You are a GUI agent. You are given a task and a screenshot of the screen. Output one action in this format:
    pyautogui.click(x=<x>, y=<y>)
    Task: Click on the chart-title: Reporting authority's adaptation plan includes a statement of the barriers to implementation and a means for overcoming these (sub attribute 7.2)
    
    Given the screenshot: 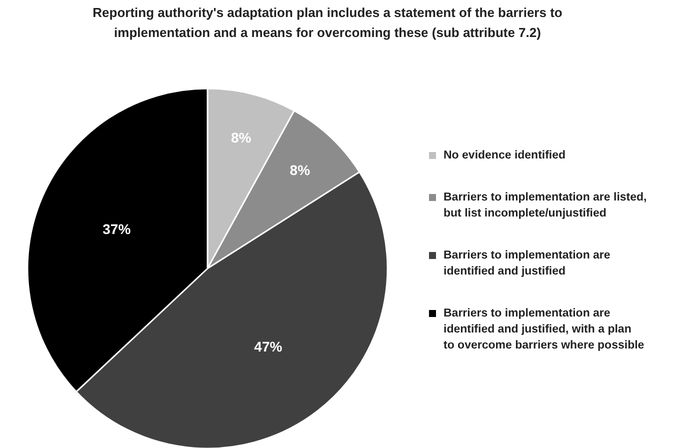 What is the action you would take?
    pyautogui.click(x=327, y=22)
    